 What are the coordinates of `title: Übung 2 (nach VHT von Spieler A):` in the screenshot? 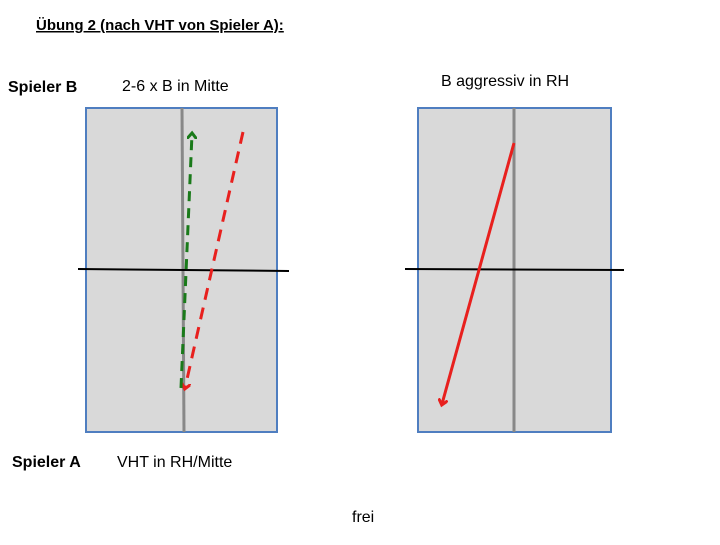 It's located at (160, 25).